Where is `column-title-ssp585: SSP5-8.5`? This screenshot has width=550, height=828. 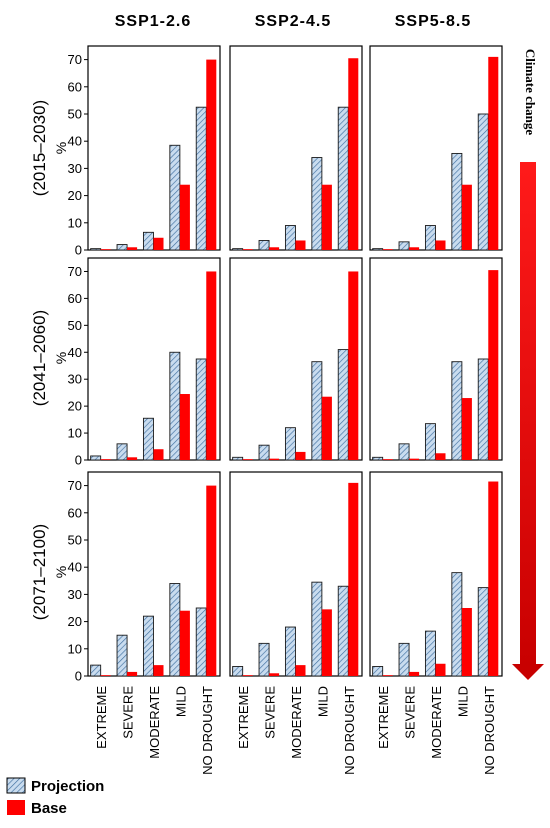 column-title-ssp585: SSP5-8.5 is located at coordinates (433, 21).